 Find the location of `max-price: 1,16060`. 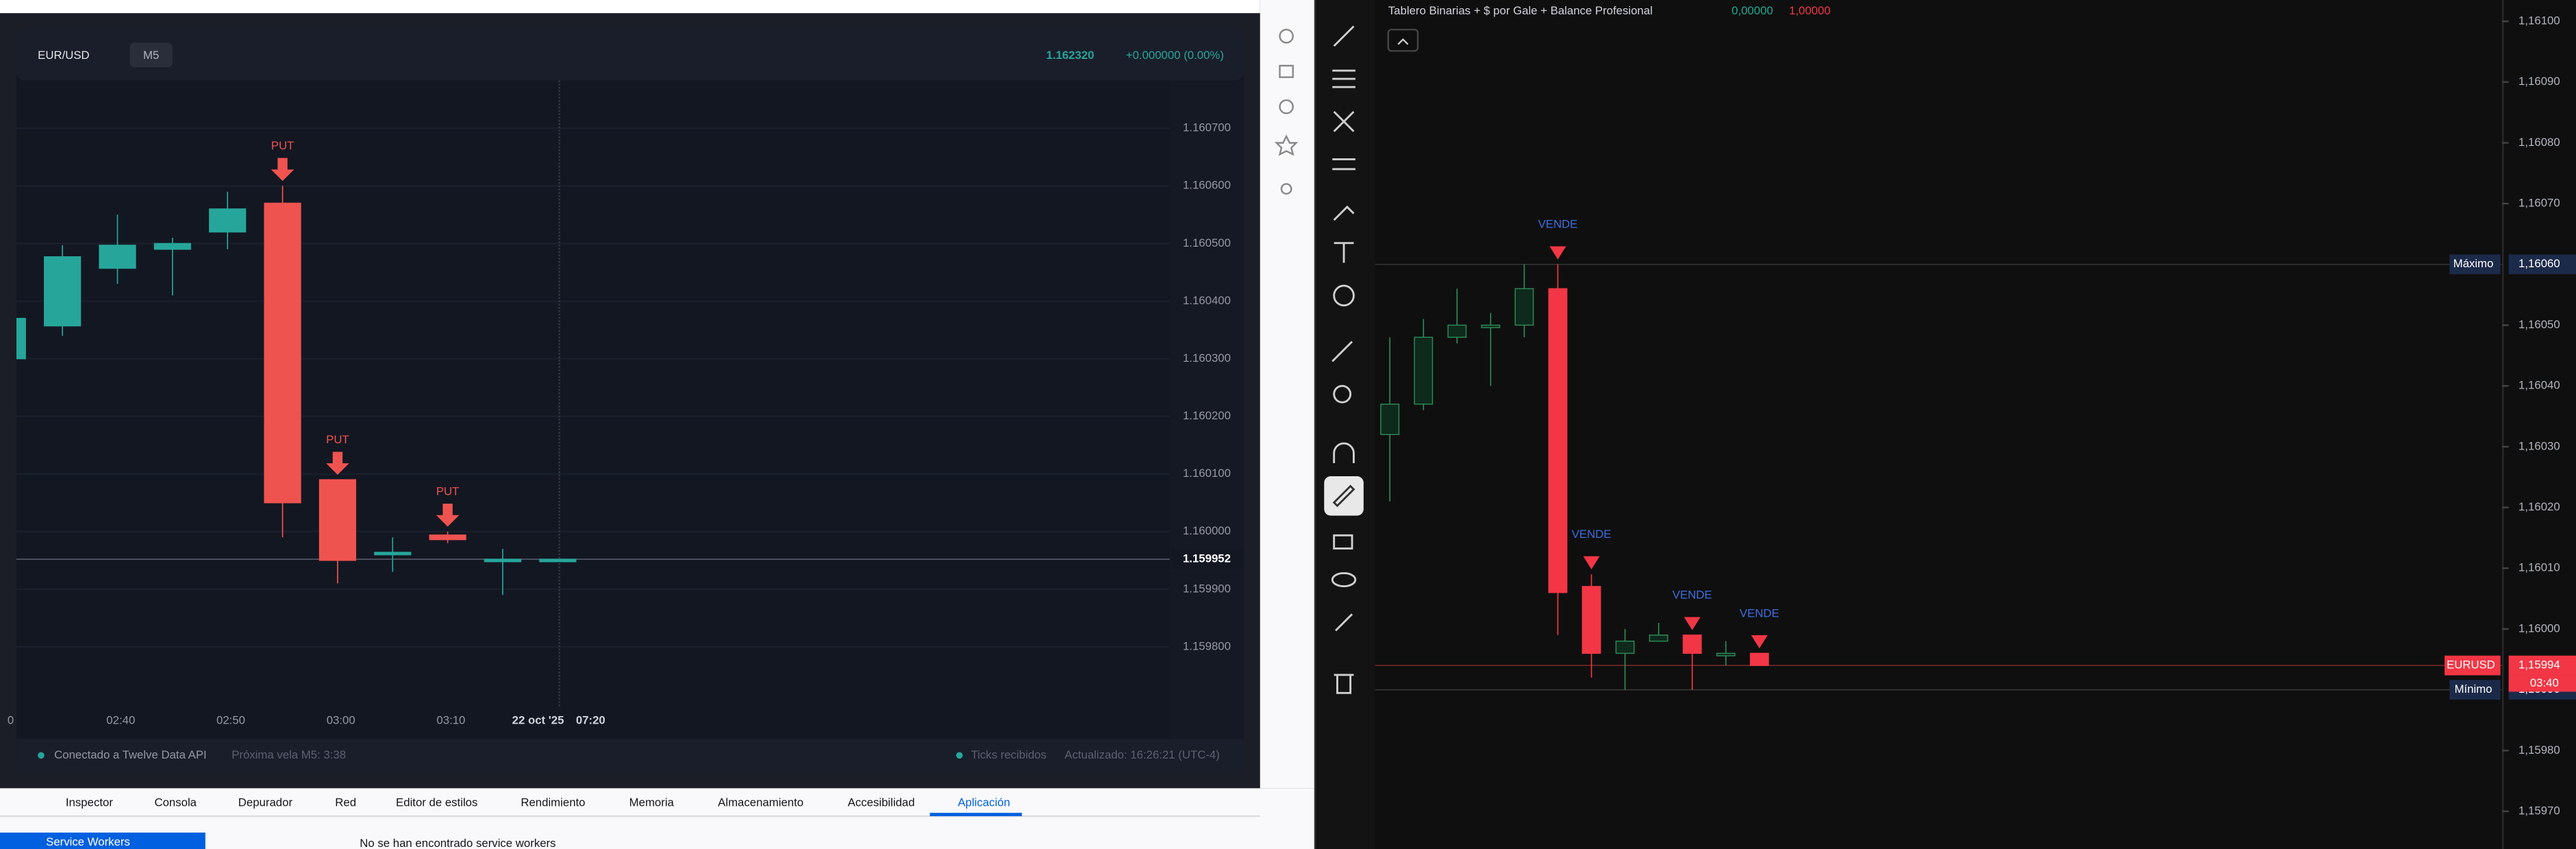

max-price: 1,16060 is located at coordinates (2539, 263).